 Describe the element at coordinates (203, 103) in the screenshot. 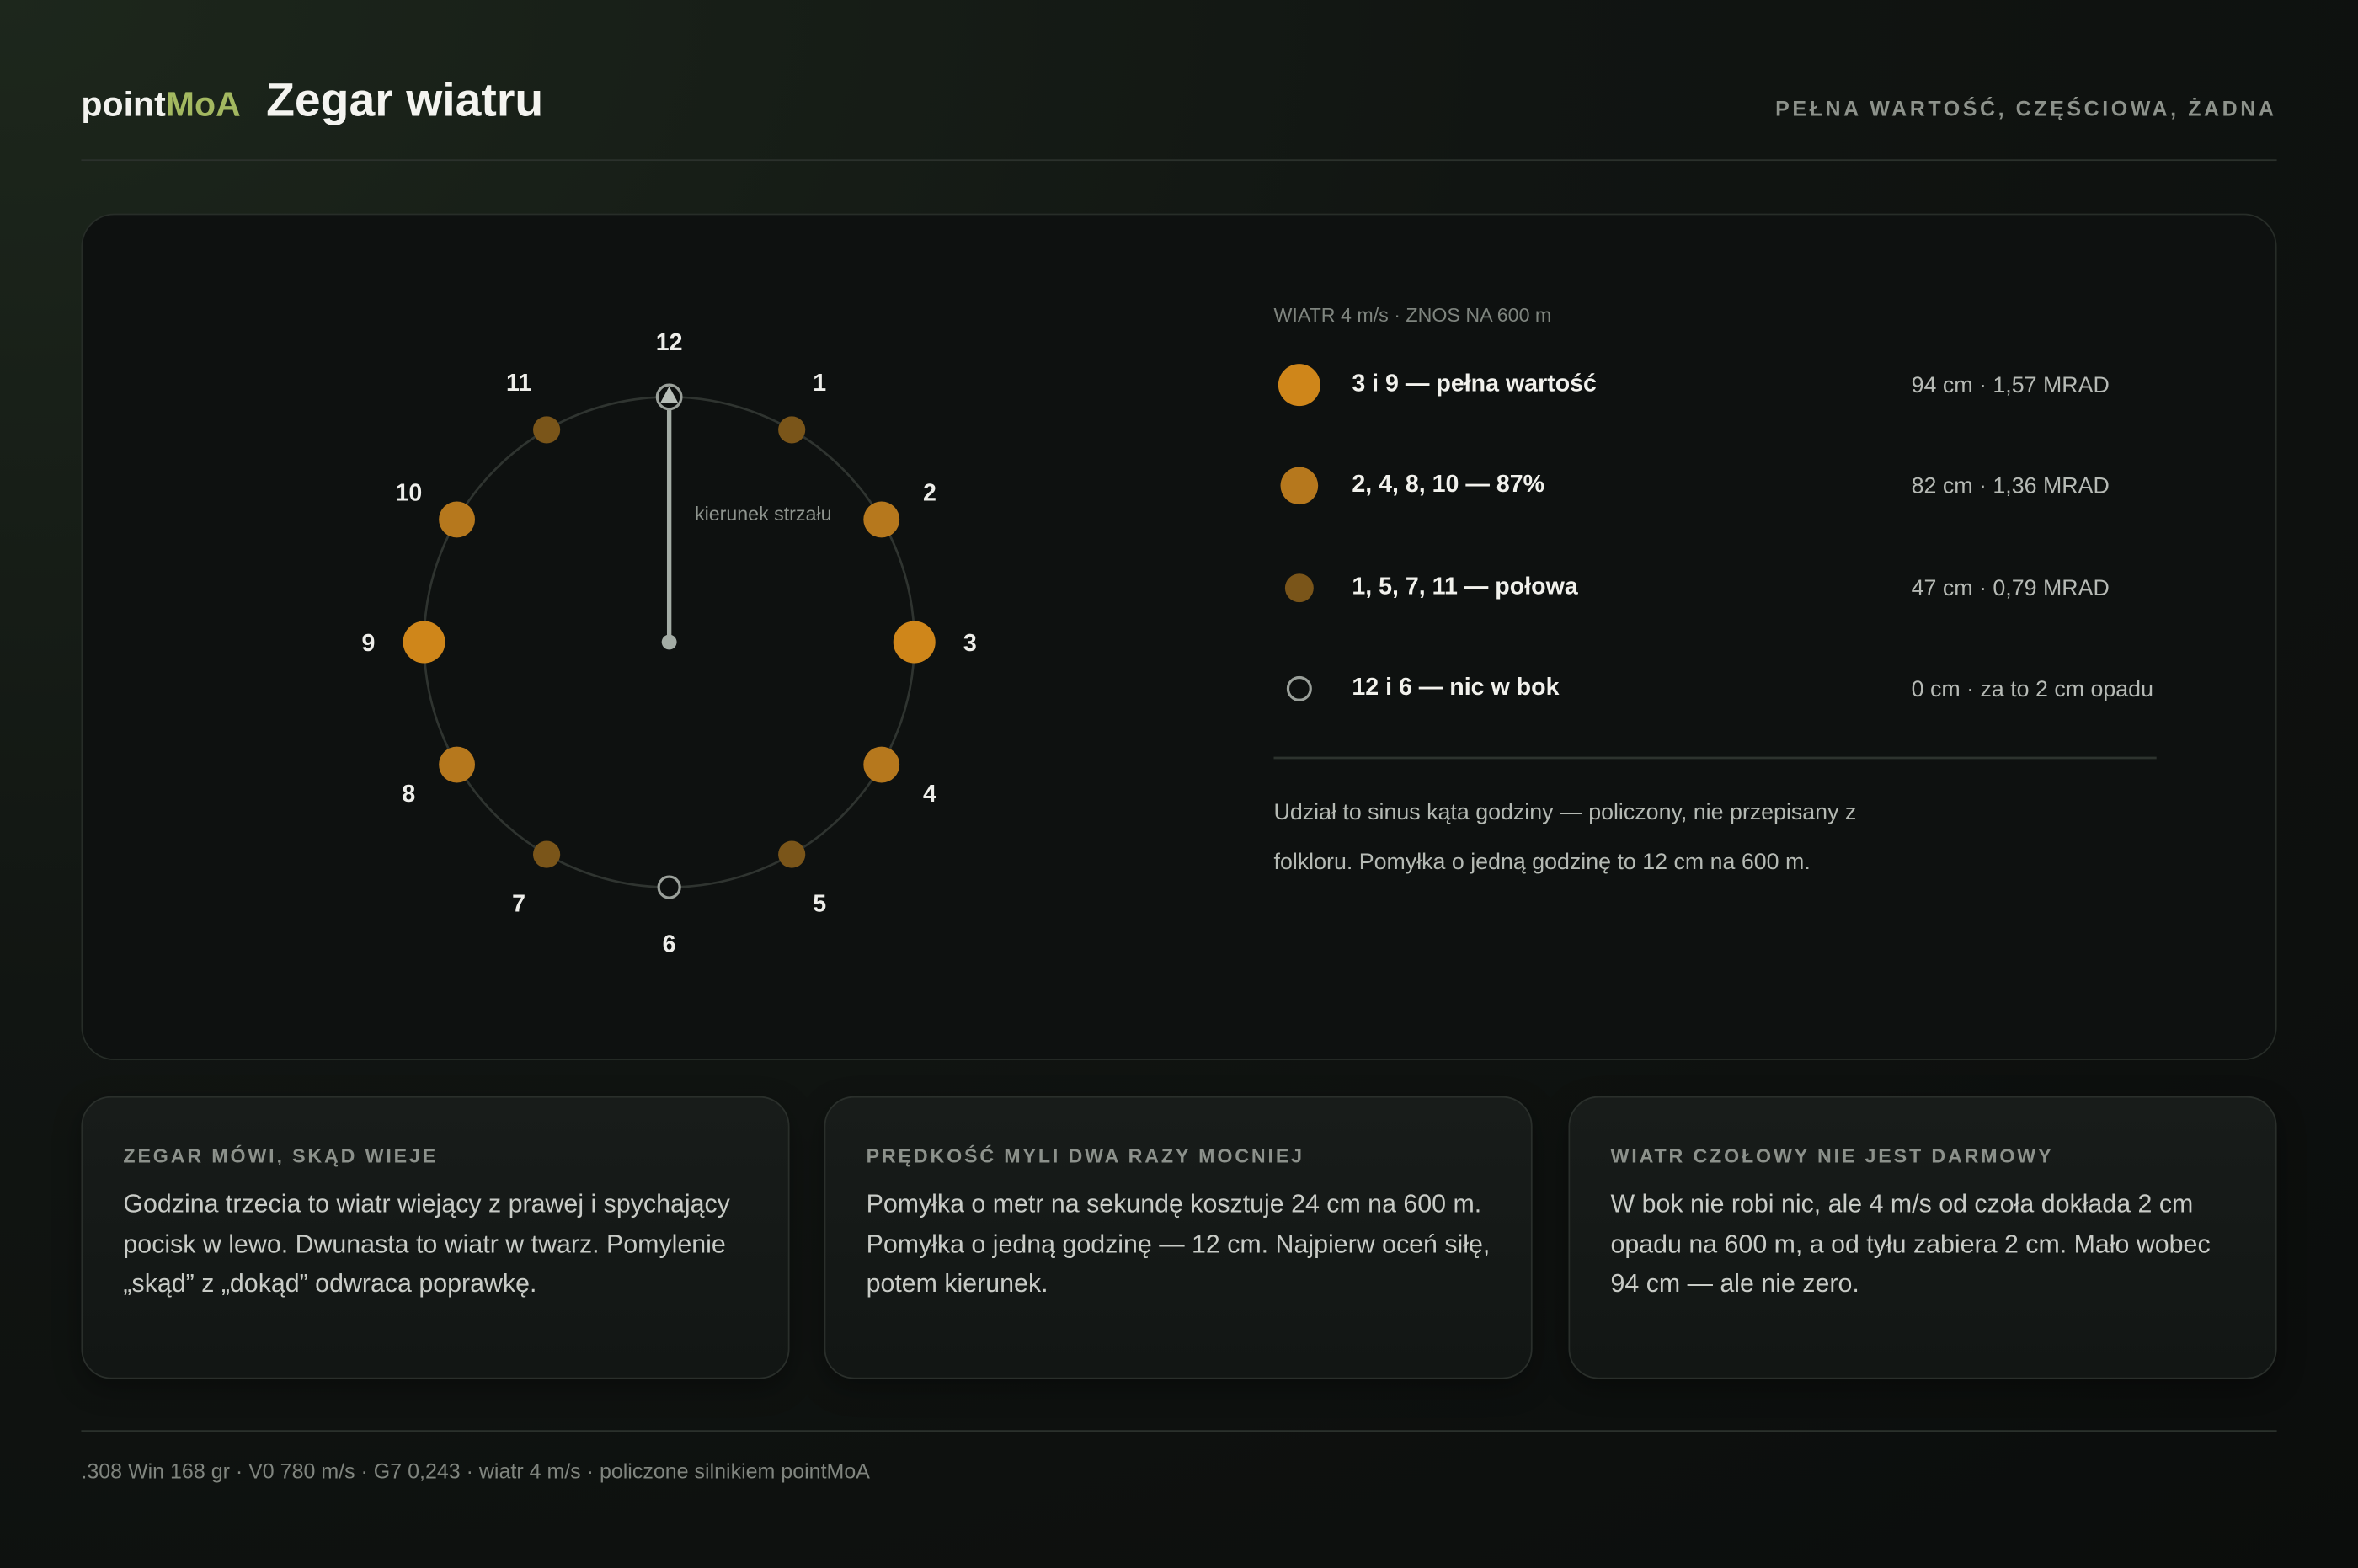

I see `brand-b: MoA` at that location.